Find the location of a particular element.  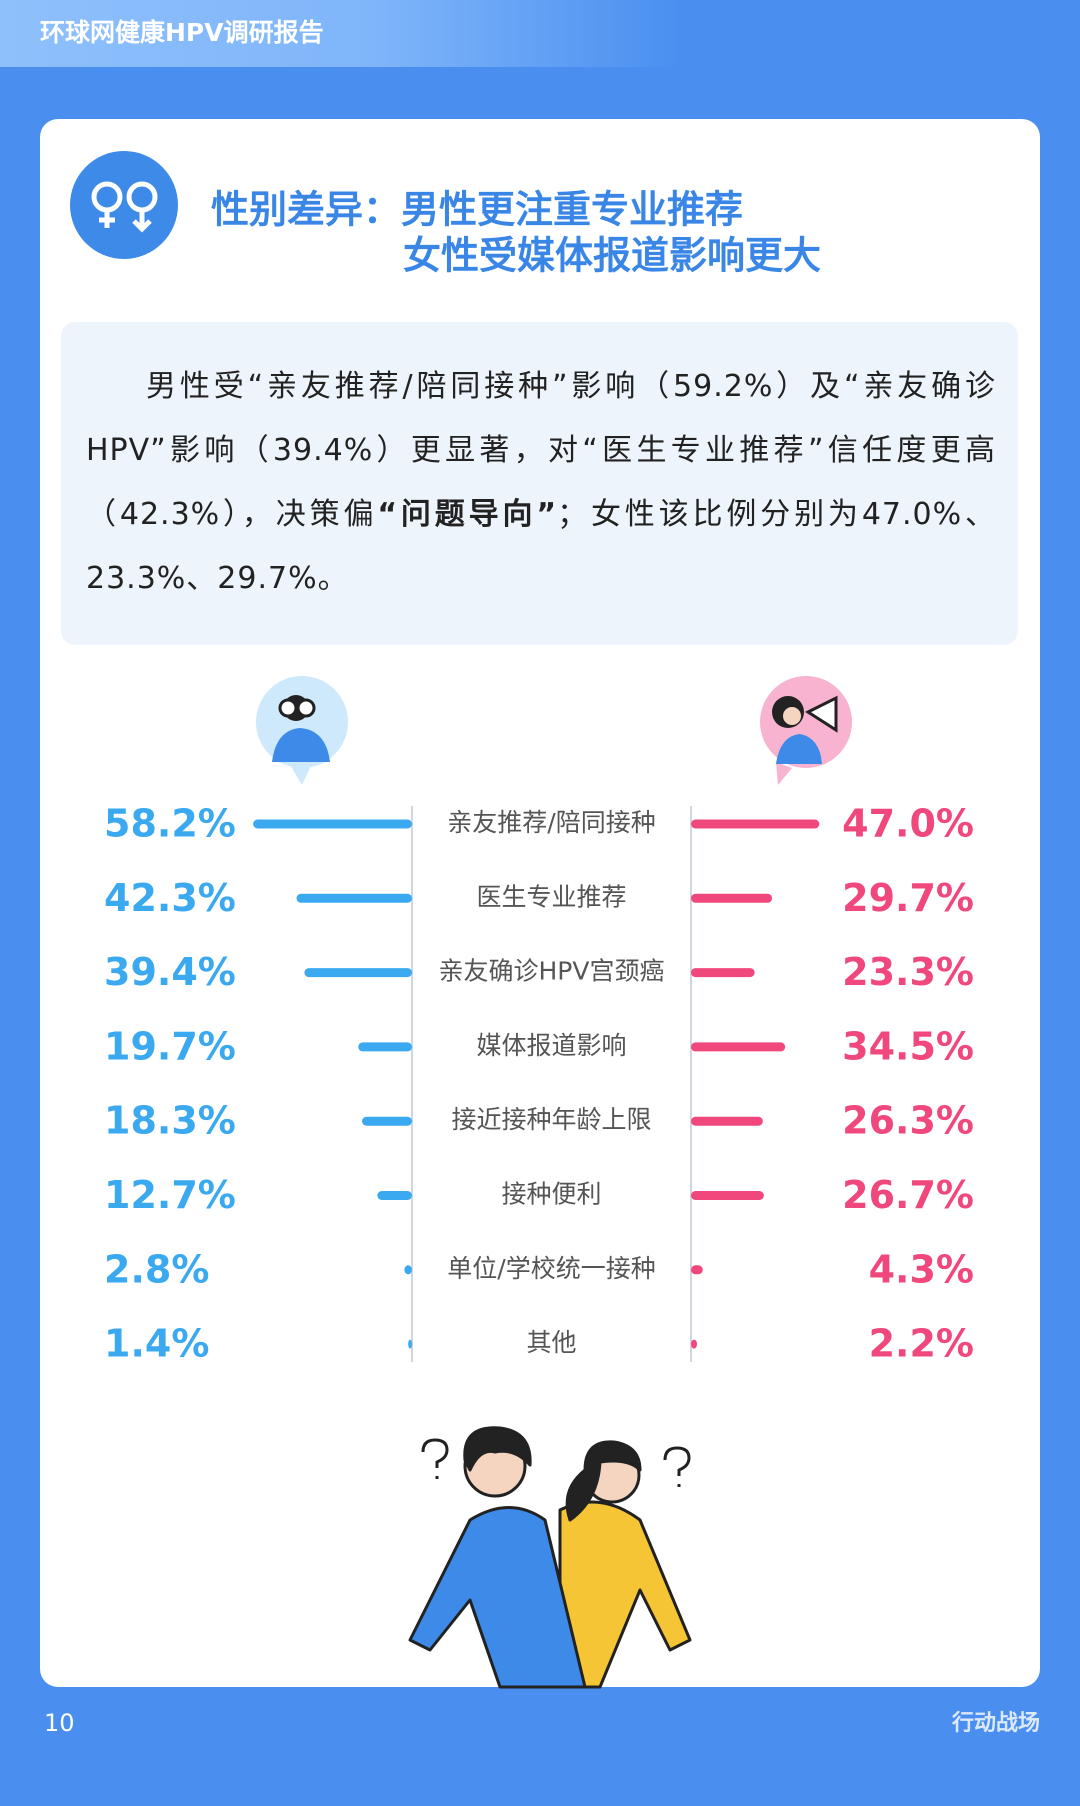

female-value-label: 26.7% is located at coordinates (908, 1195).